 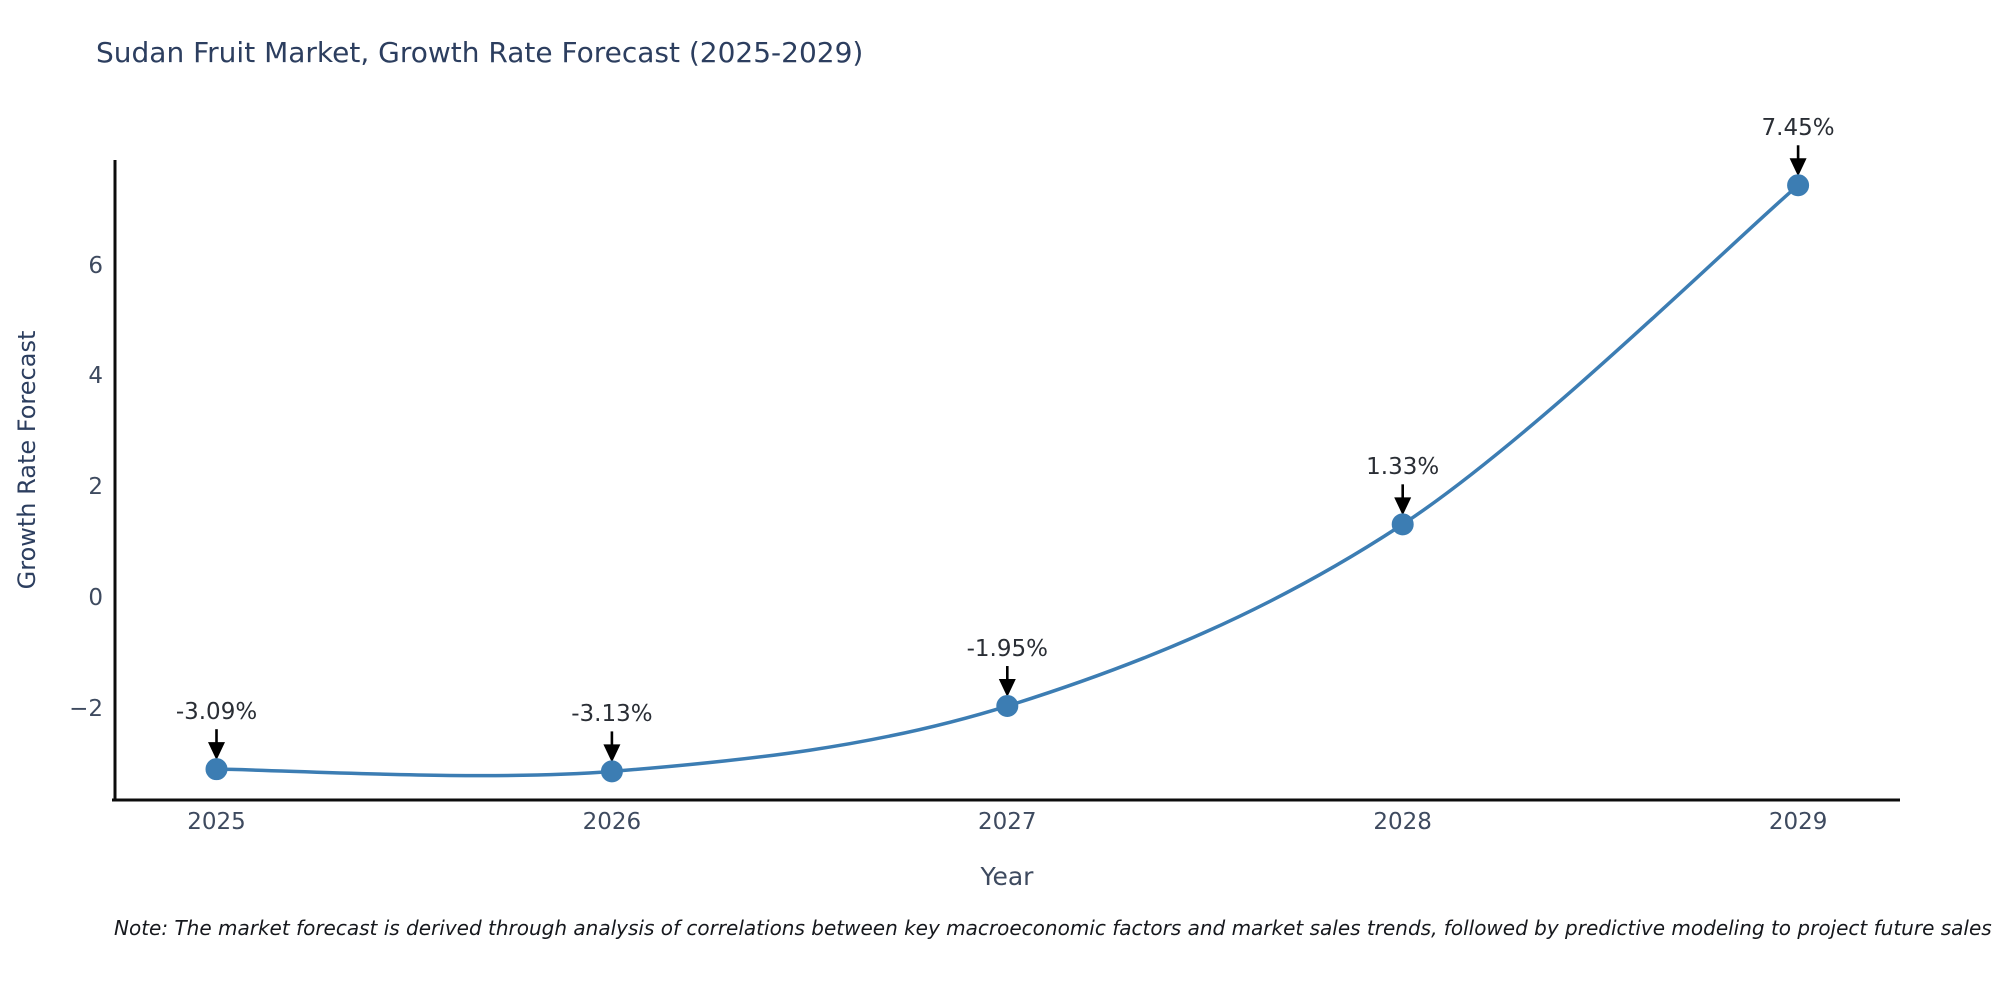 What do you see at coordinates (216, 712) in the screenshot?
I see `data-point-annotation: -3.09%` at bounding box center [216, 712].